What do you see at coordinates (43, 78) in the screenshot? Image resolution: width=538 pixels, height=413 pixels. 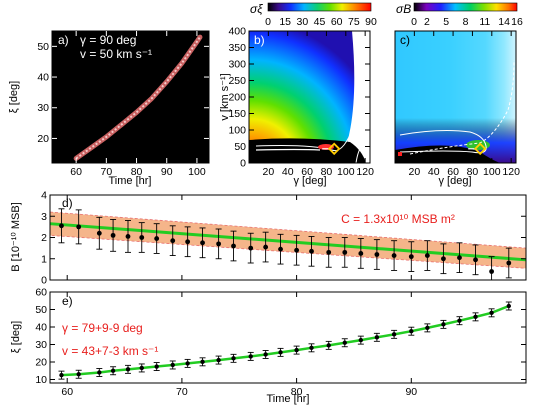 I see `panel-a-ytick-label: 40` at bounding box center [43, 78].